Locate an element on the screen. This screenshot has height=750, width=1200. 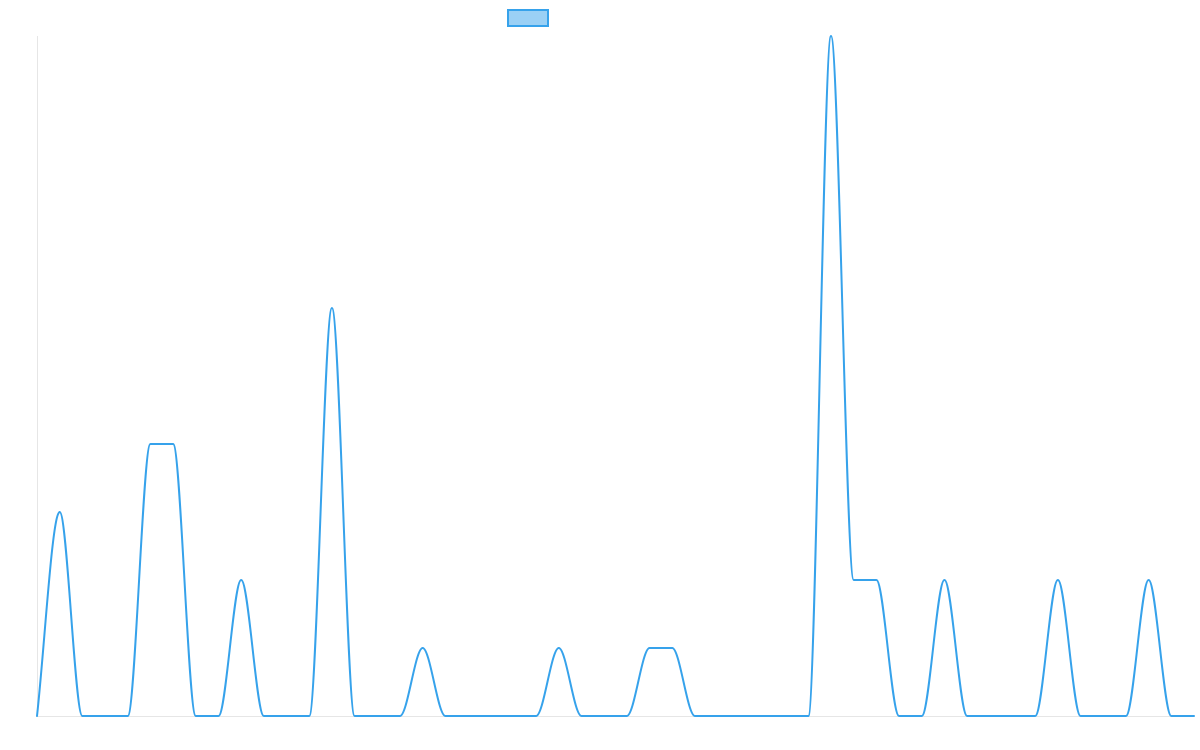
legend is located at coordinates (528, 18).